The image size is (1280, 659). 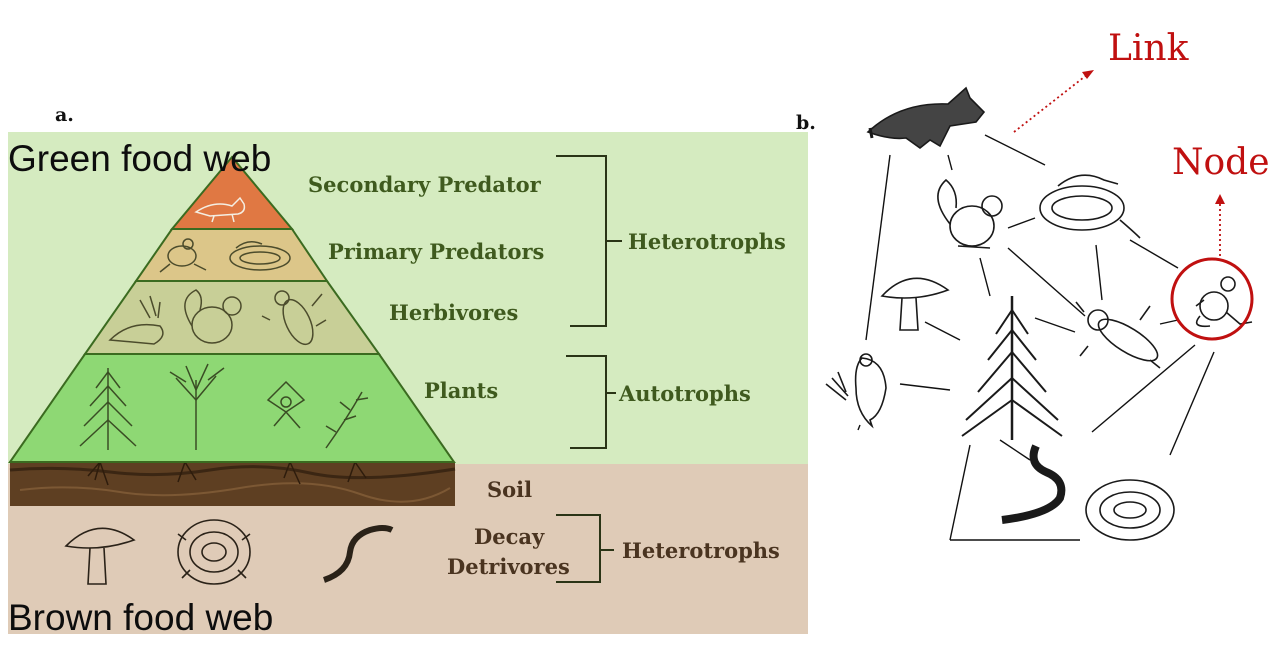 What do you see at coordinates (707, 241) in the screenshot?
I see `group-heterotrophs-upper: Heterotrophs` at bounding box center [707, 241].